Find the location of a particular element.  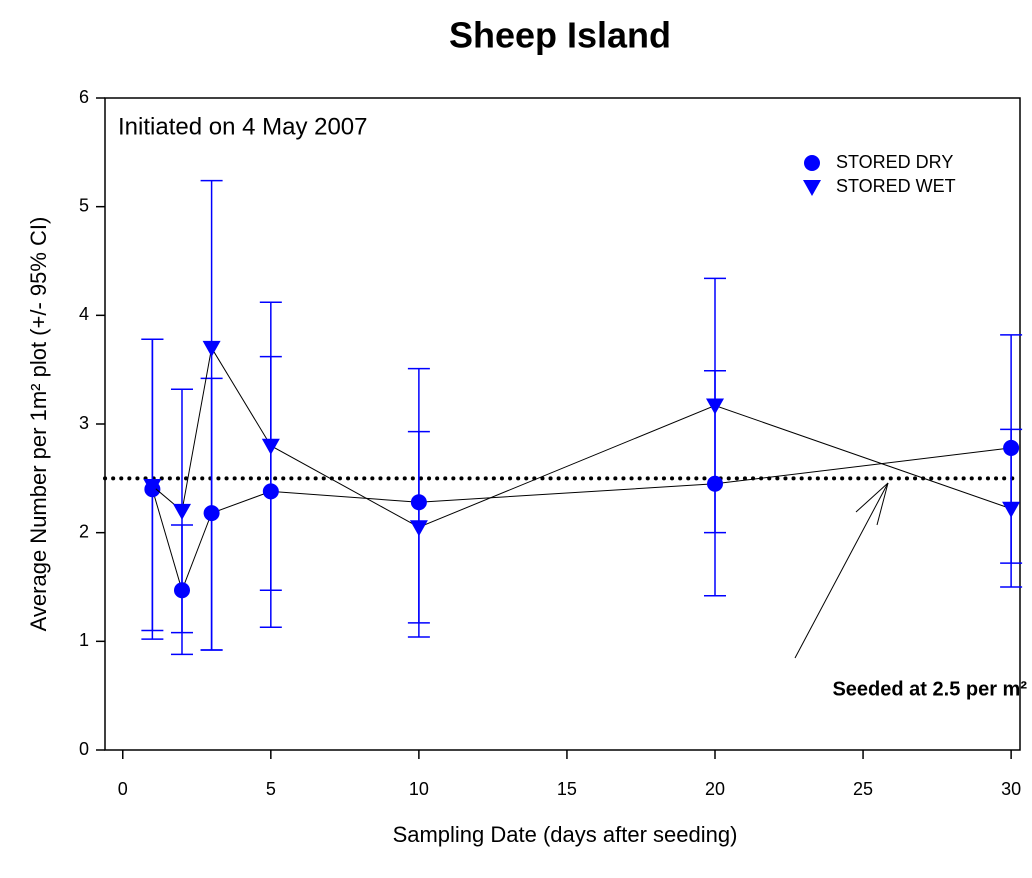

x-tick-label: 30 is located at coordinates (1011, 789).